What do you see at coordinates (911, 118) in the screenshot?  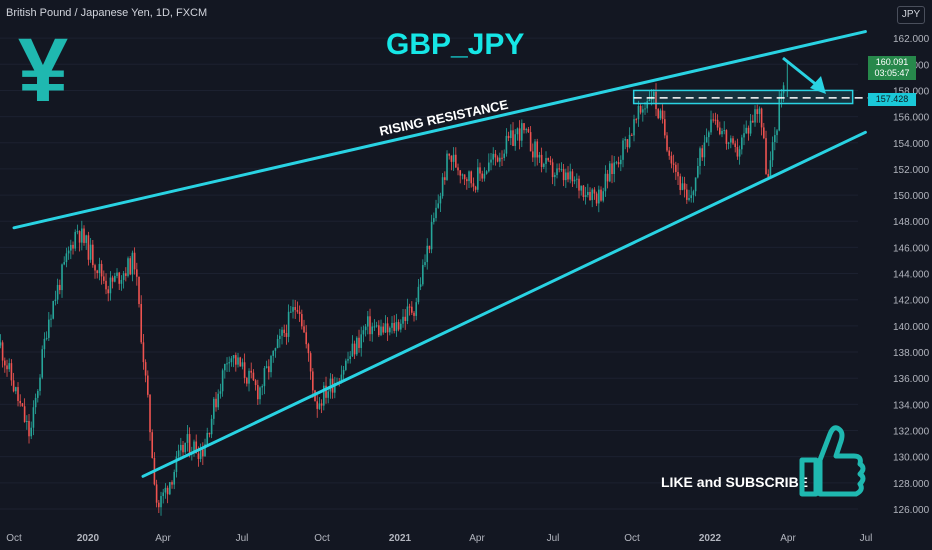 I see `y-tick-label: 156.000` at bounding box center [911, 118].